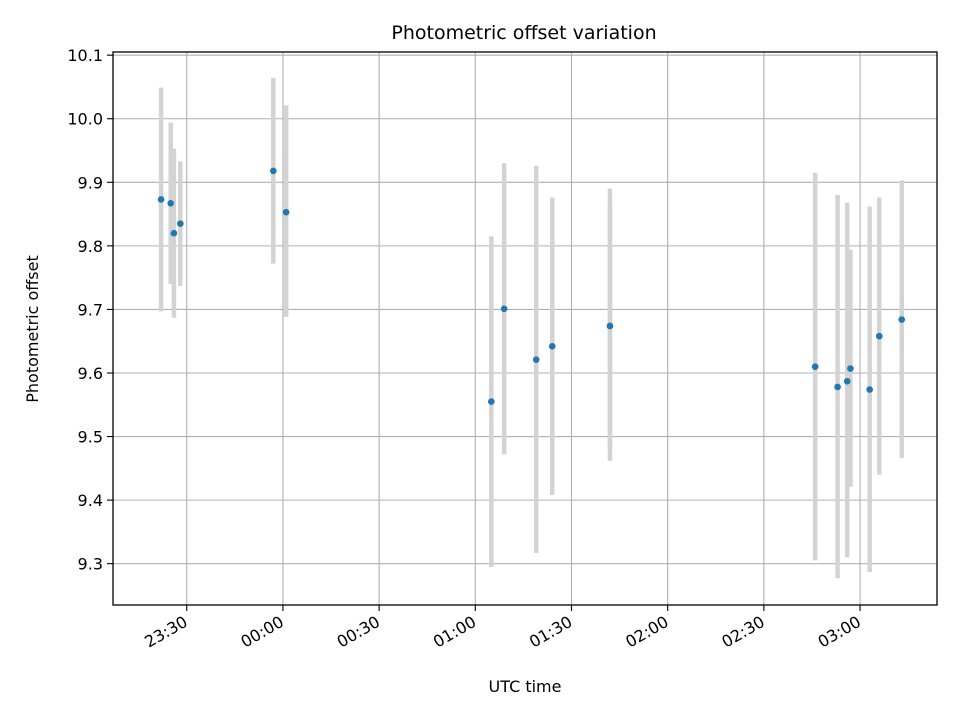 Image resolution: width=960 pixels, height=720 pixels. What do you see at coordinates (454, 632) in the screenshot?
I see `x-tick-label: 01:00` at bounding box center [454, 632].